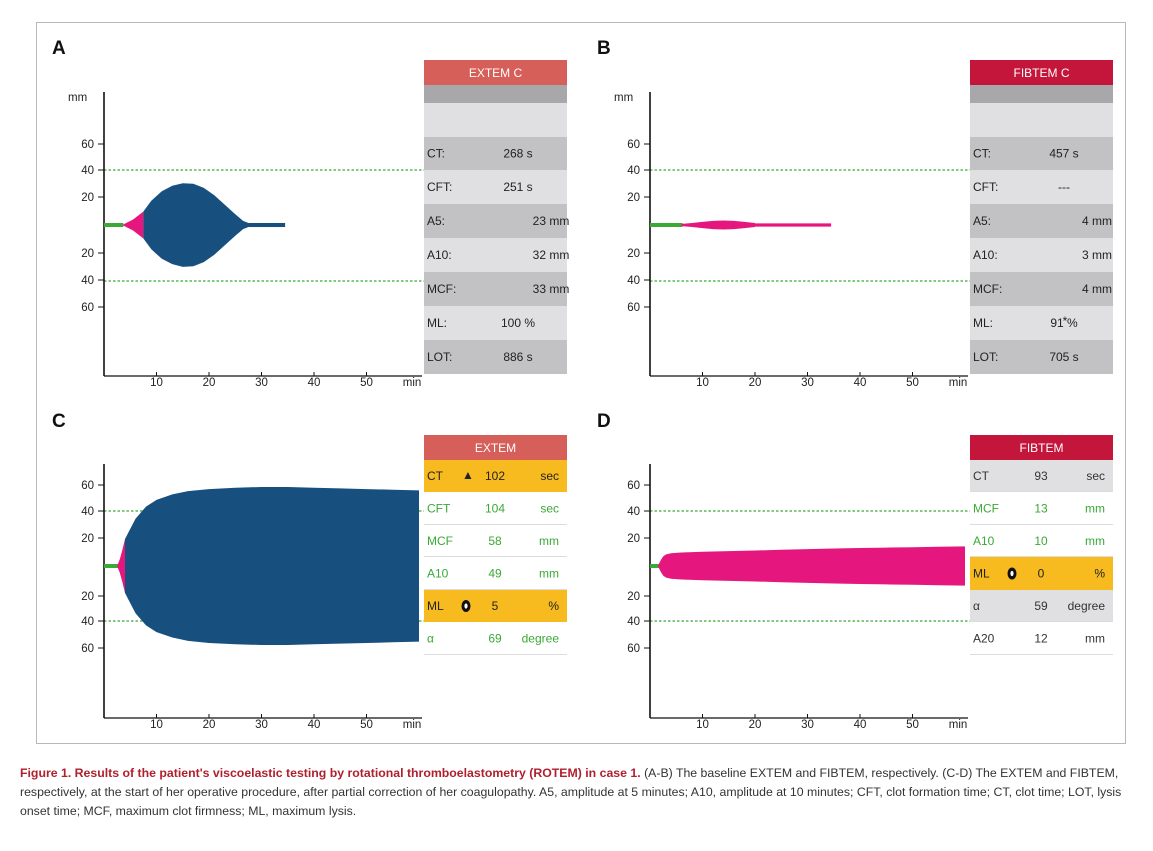  I want to click on table-title: FIBTEM C, so click(1042, 73).